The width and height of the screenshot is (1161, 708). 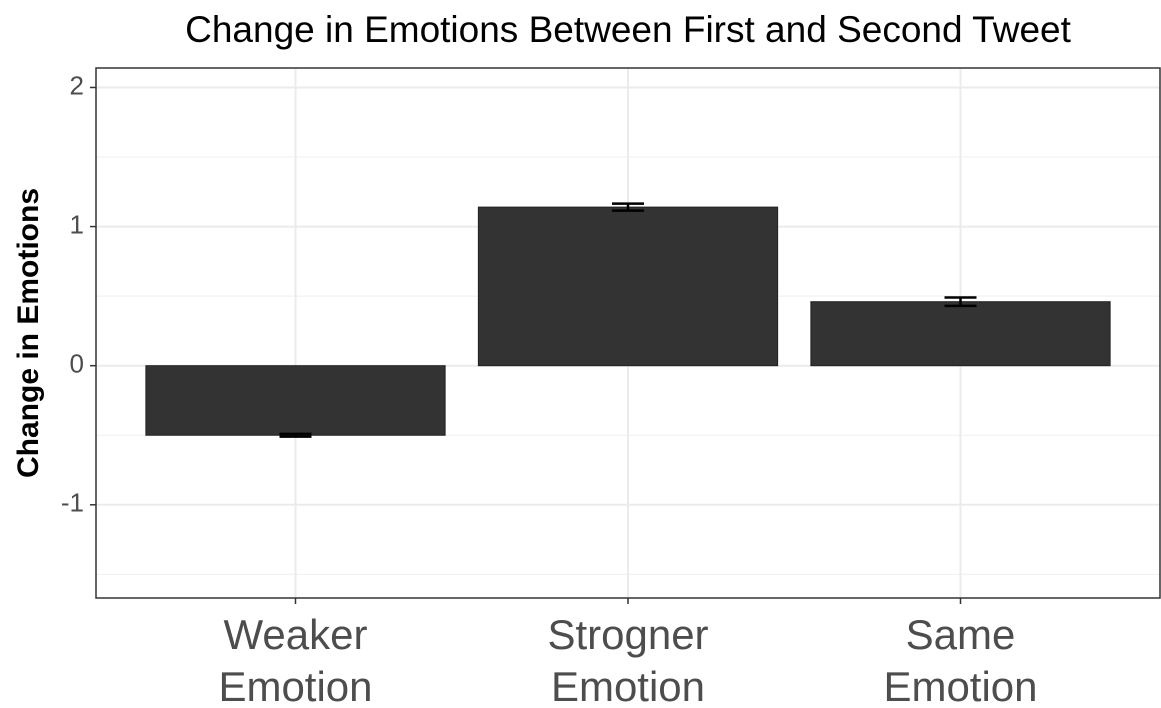 What do you see at coordinates (627, 659) in the screenshot?
I see `x-tick-label: Strogner Emotion` at bounding box center [627, 659].